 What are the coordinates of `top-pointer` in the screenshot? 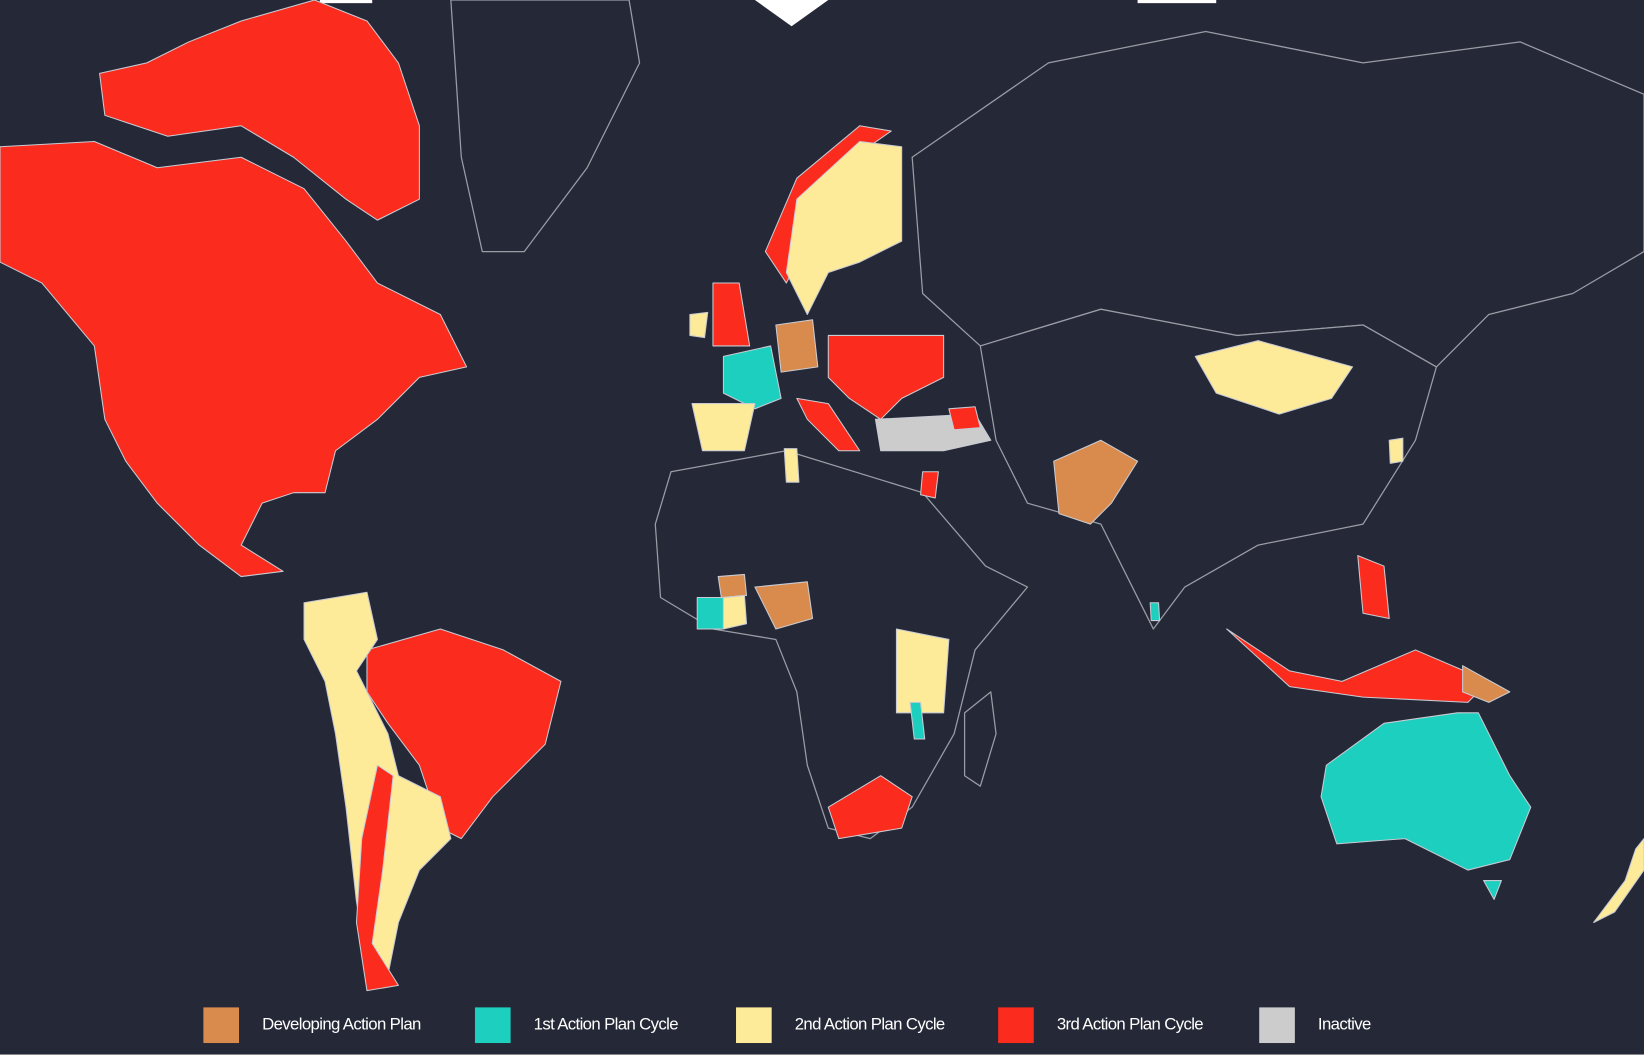 It's located at (791, 13).